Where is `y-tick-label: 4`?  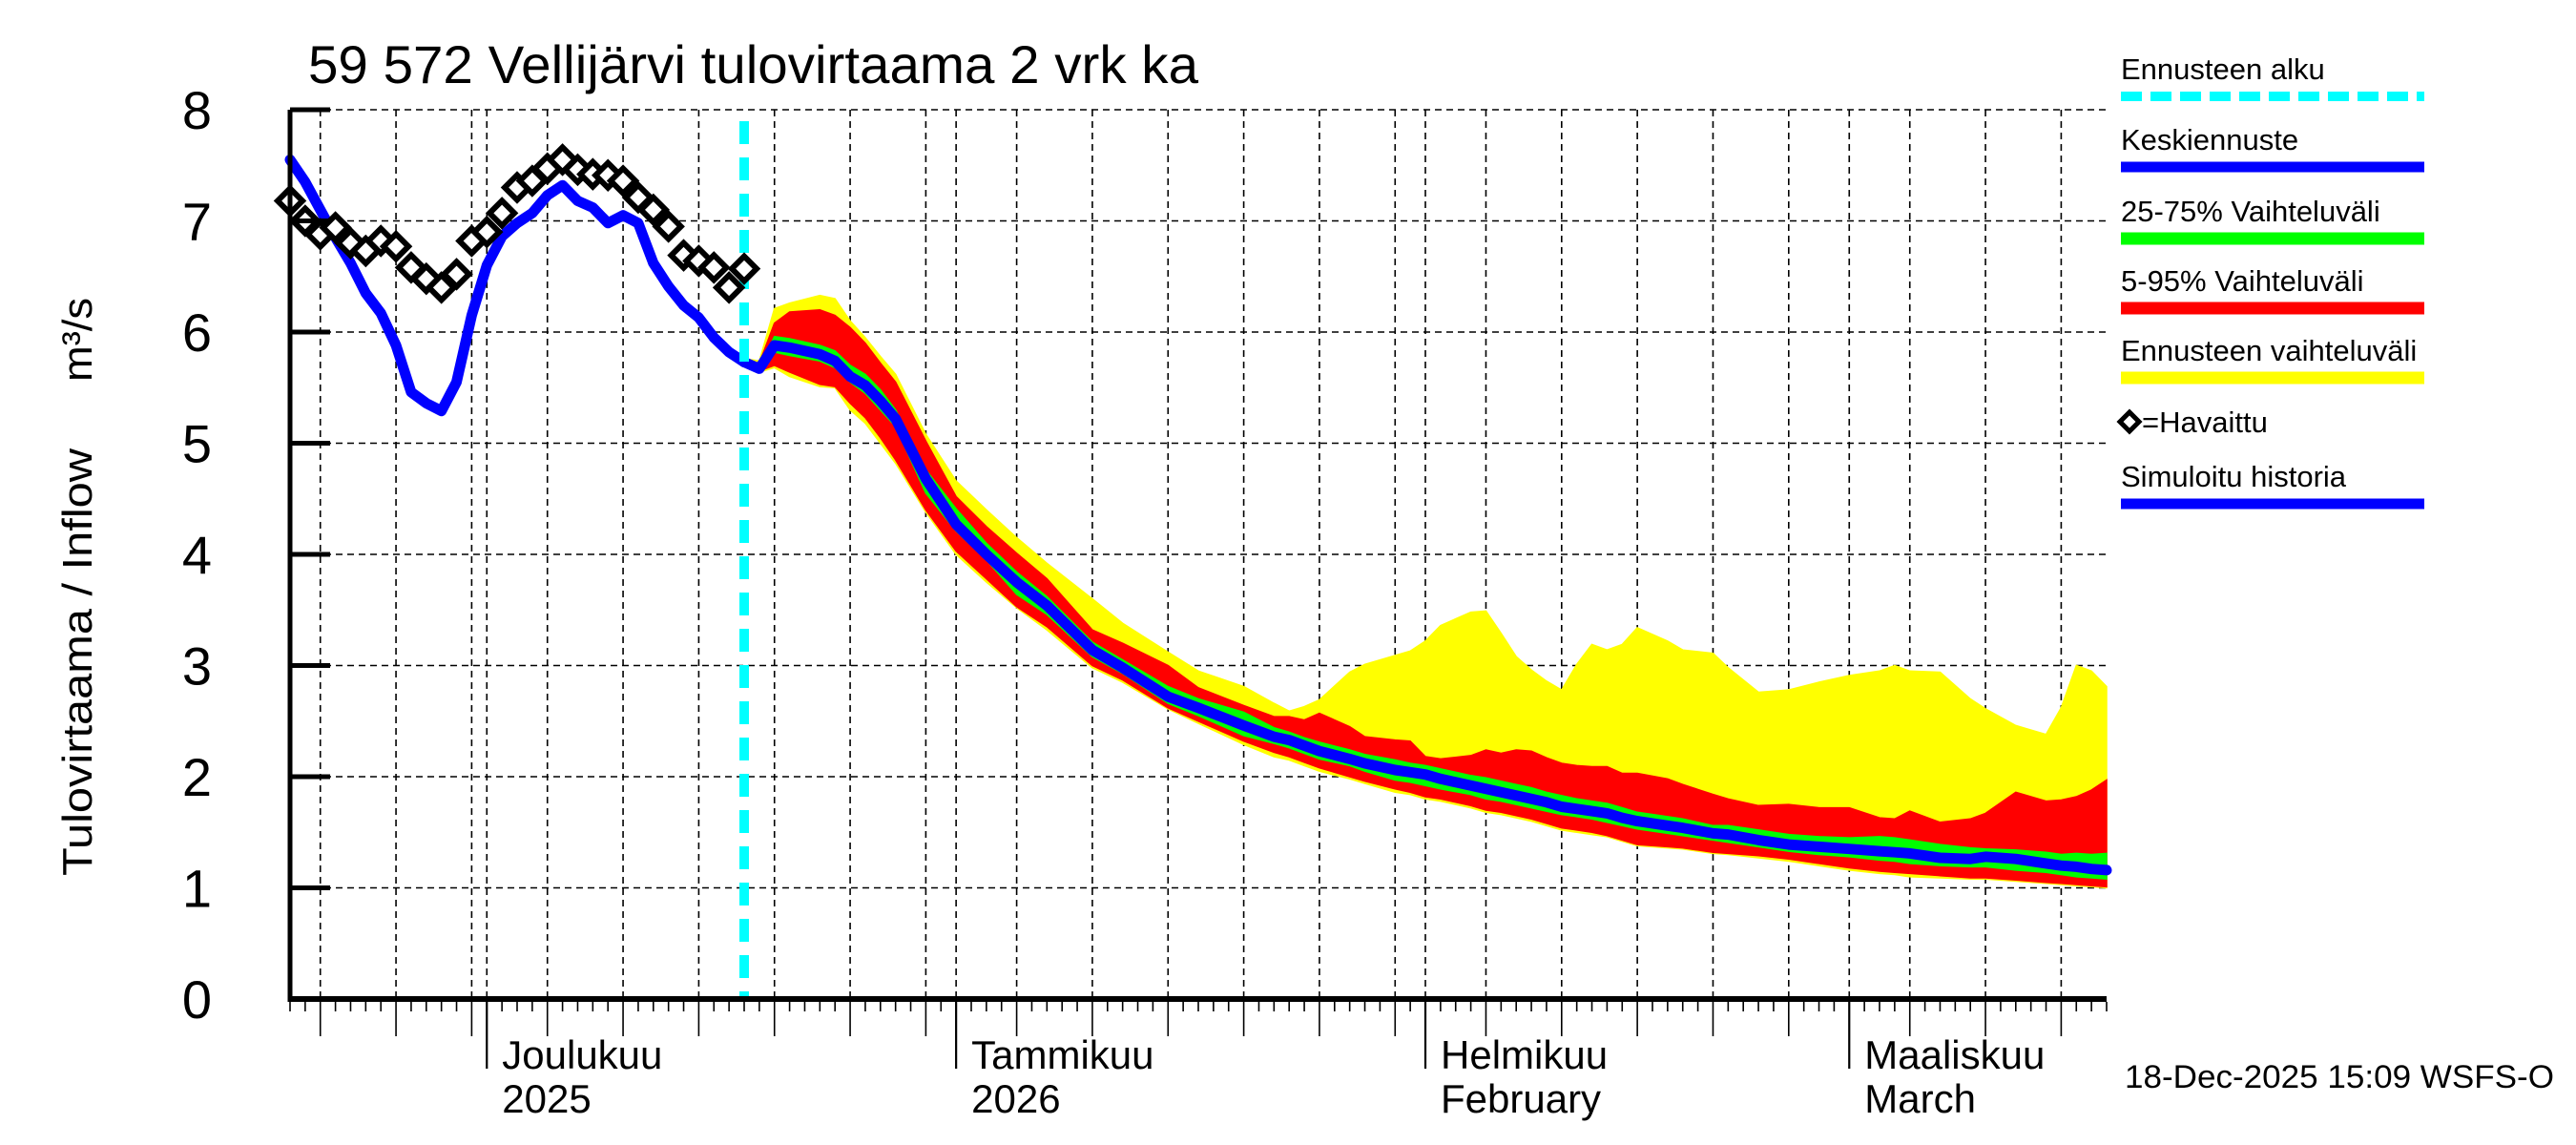
y-tick-label: 4 is located at coordinates (197, 555).